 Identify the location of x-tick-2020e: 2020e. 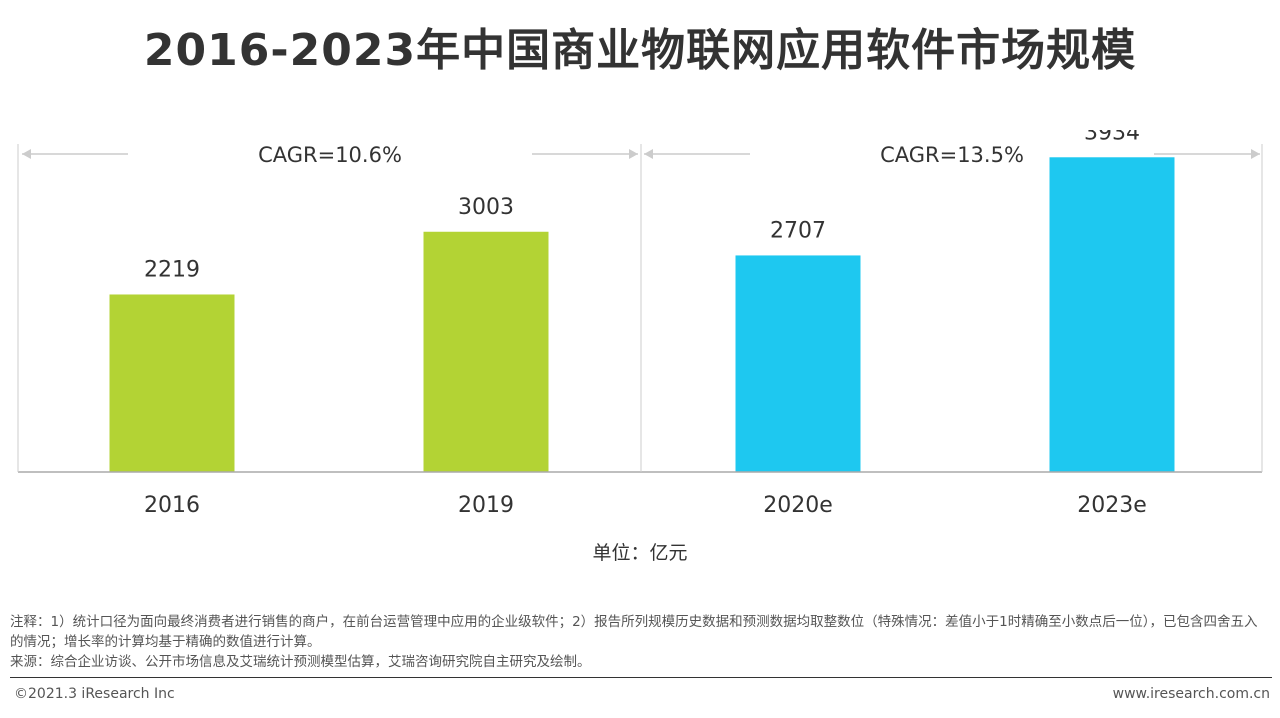
(798, 505).